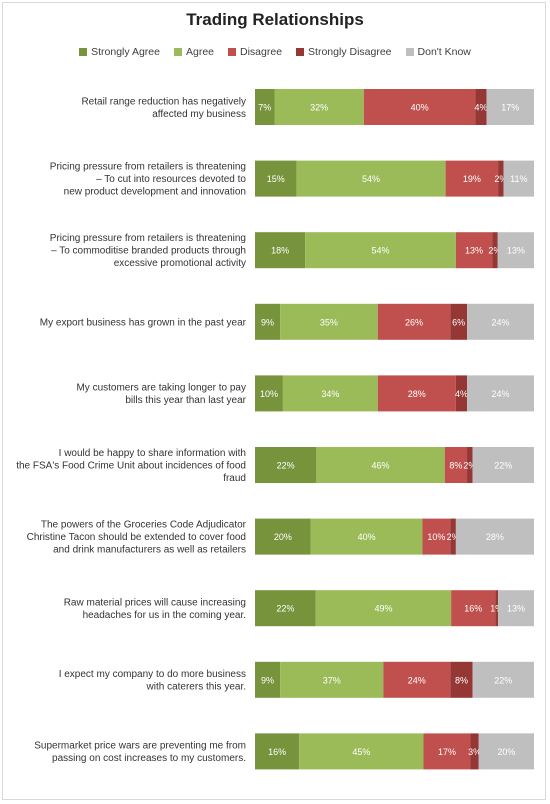  Describe the element at coordinates (275, 19) in the screenshot. I see `chart-title: Trading Relationships` at that location.